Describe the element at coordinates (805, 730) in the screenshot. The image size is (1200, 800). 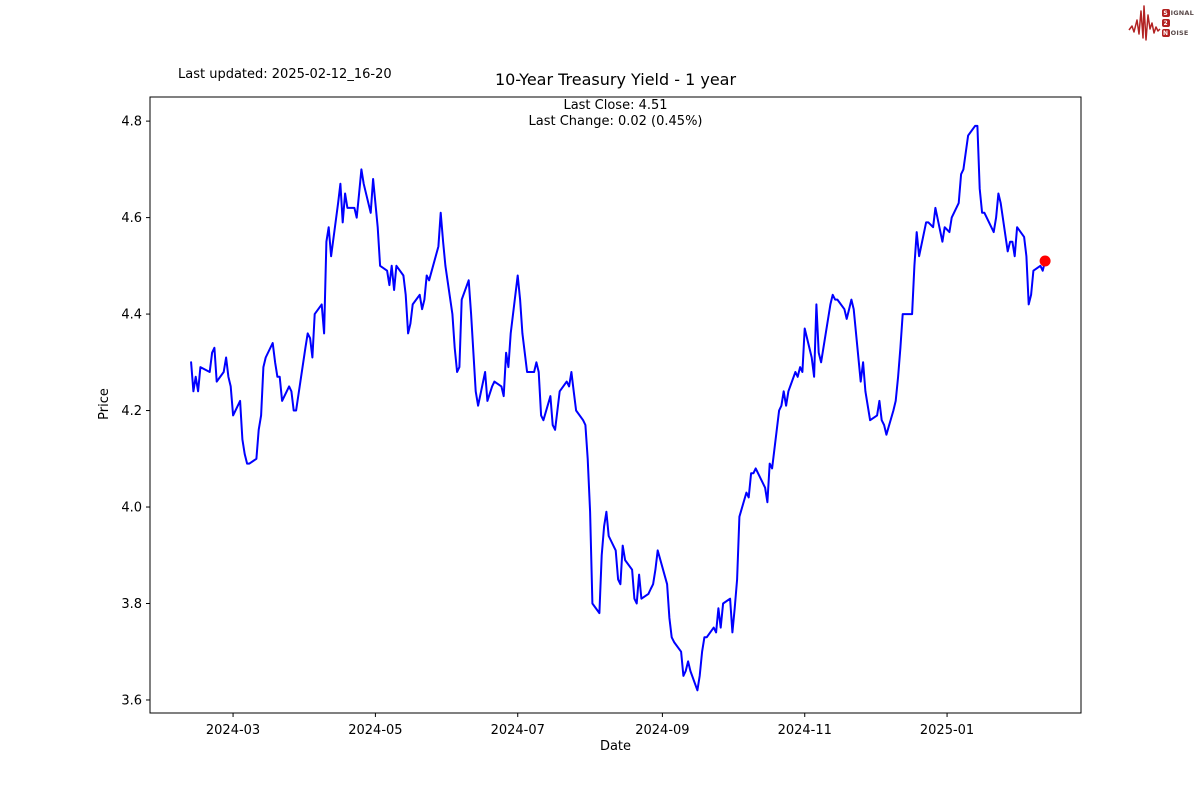
I see `x-tick-label: 2024-11` at that location.